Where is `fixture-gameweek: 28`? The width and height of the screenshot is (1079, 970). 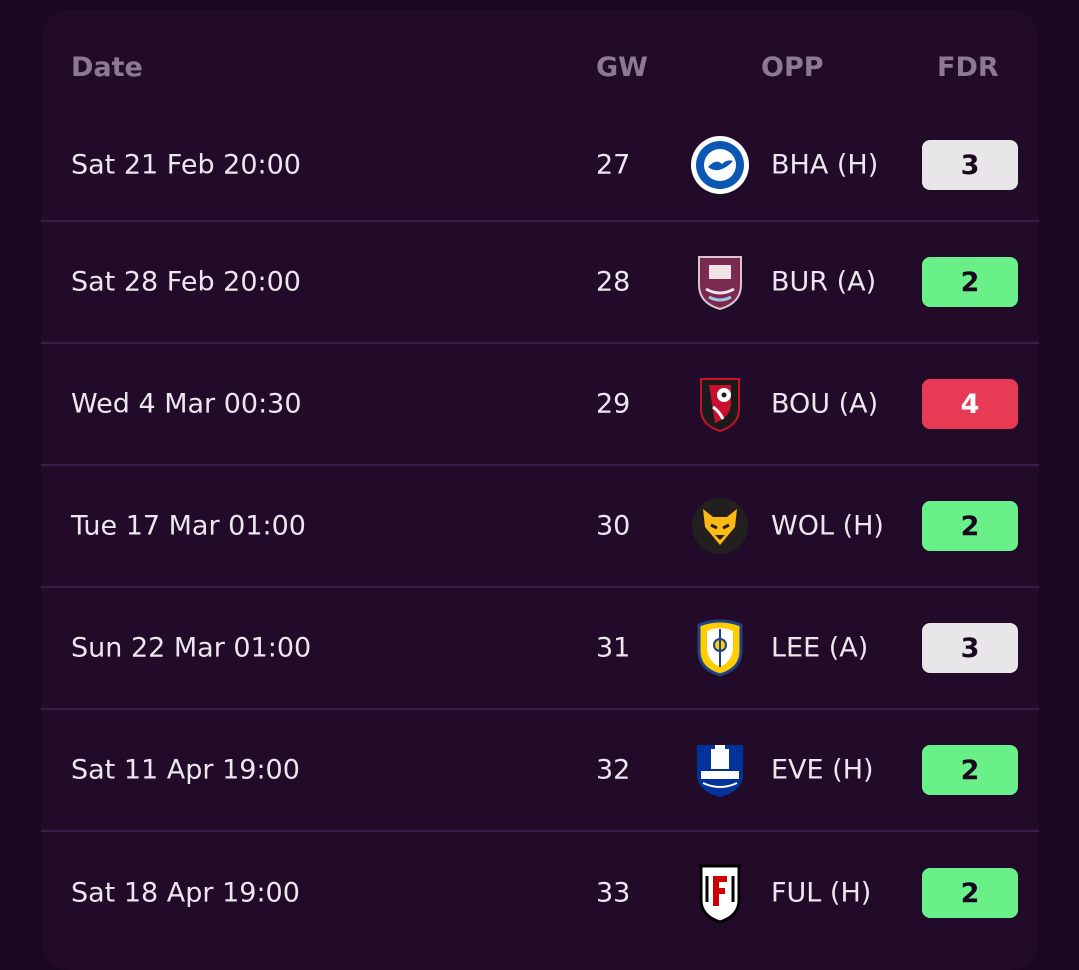 fixture-gameweek: 28 is located at coordinates (613, 282).